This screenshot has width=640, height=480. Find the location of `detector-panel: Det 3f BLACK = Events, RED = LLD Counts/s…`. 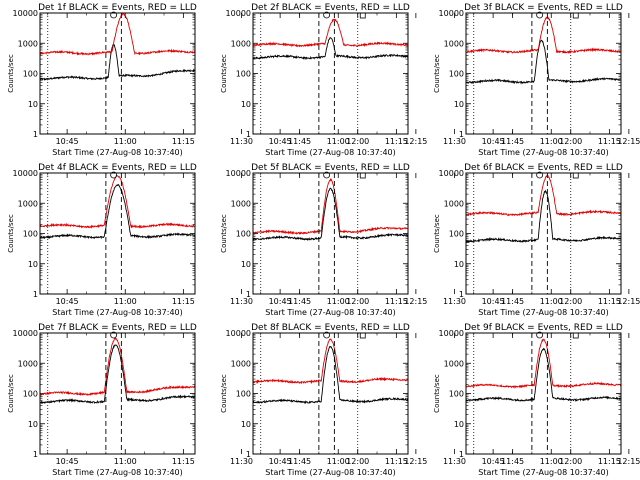

detector-panel: Det 3f BLACK = Events, RED = LLD Counts/s… is located at coordinates (528, 80).